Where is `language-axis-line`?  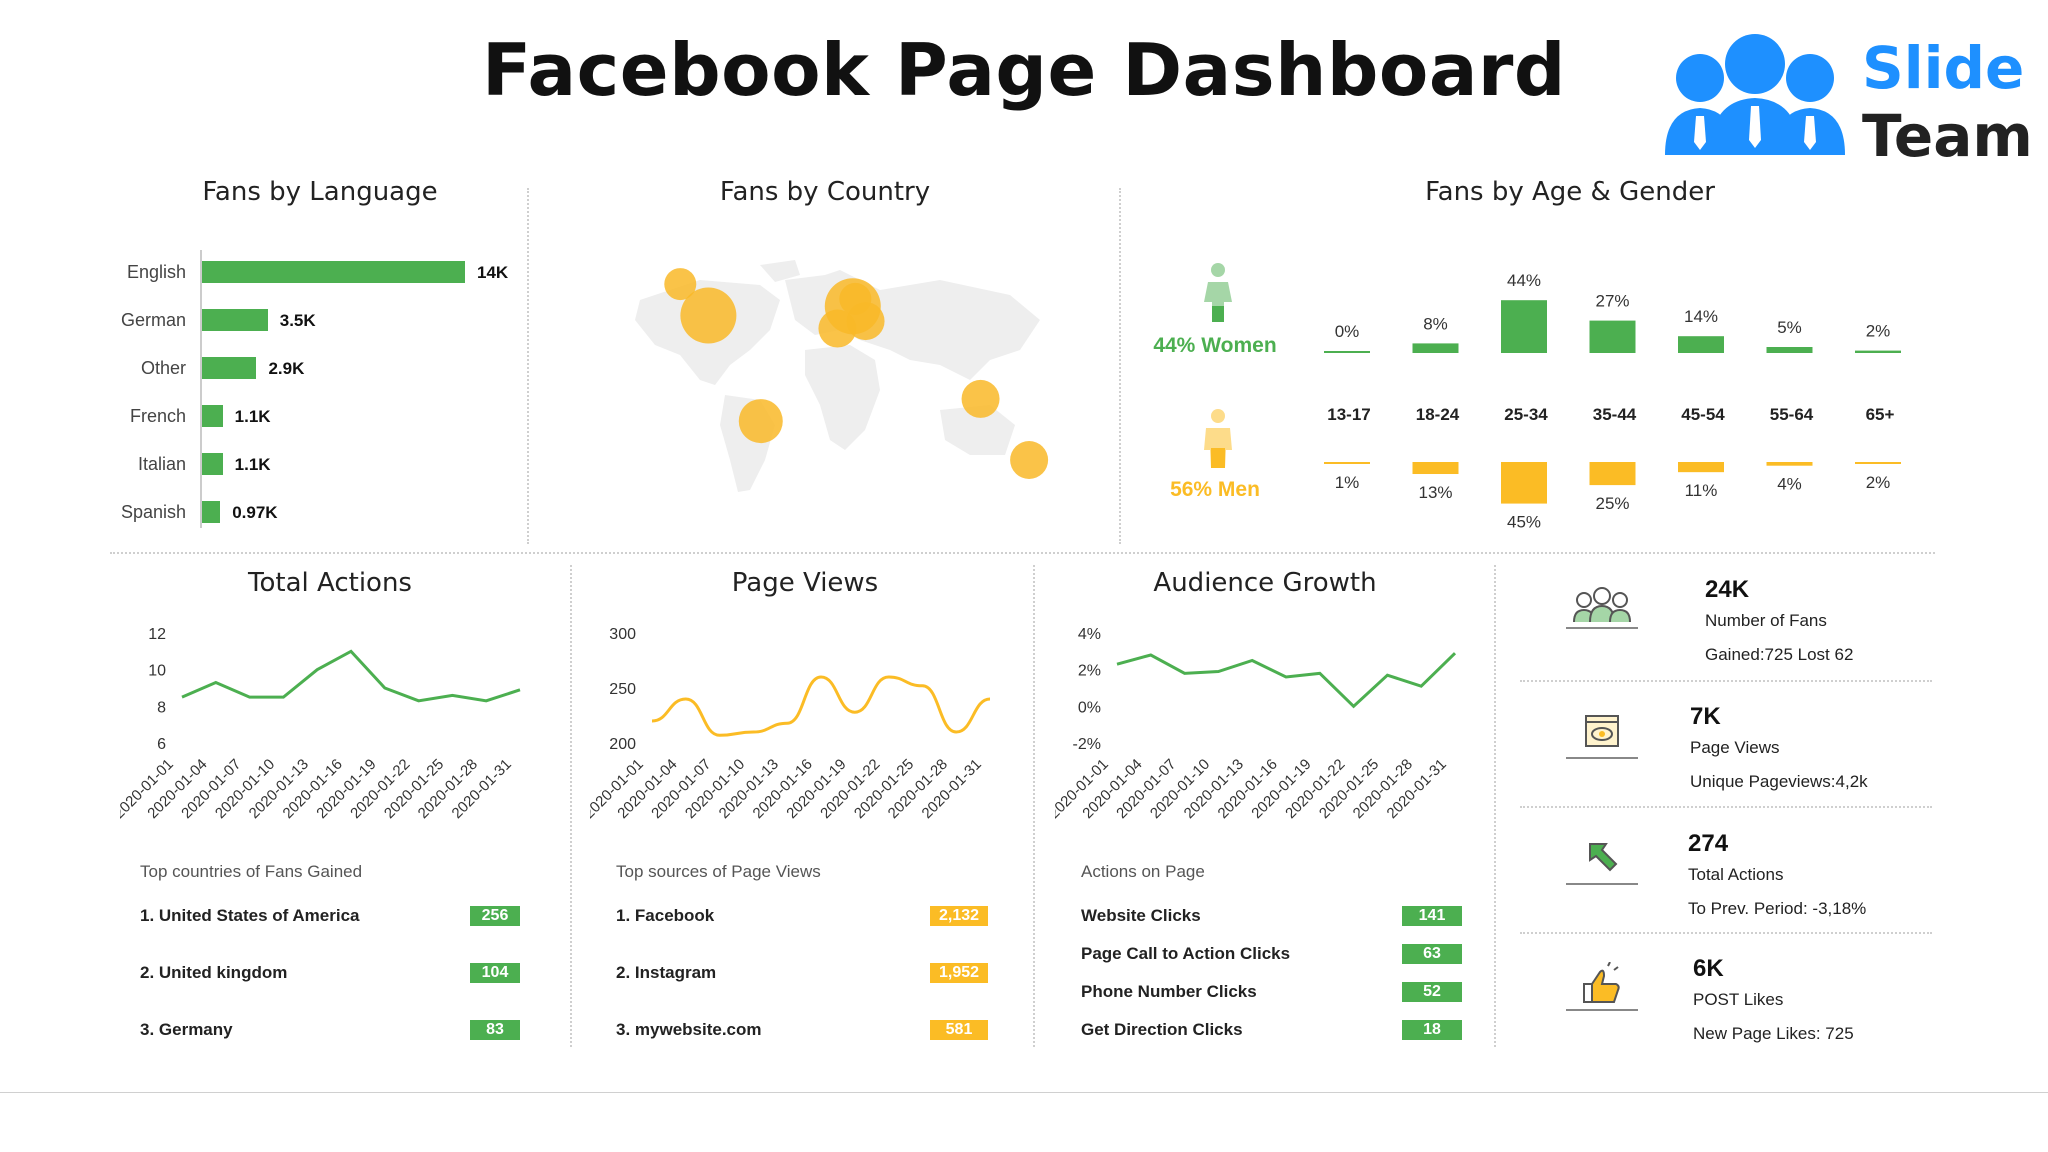
language-axis-line is located at coordinates (201, 389).